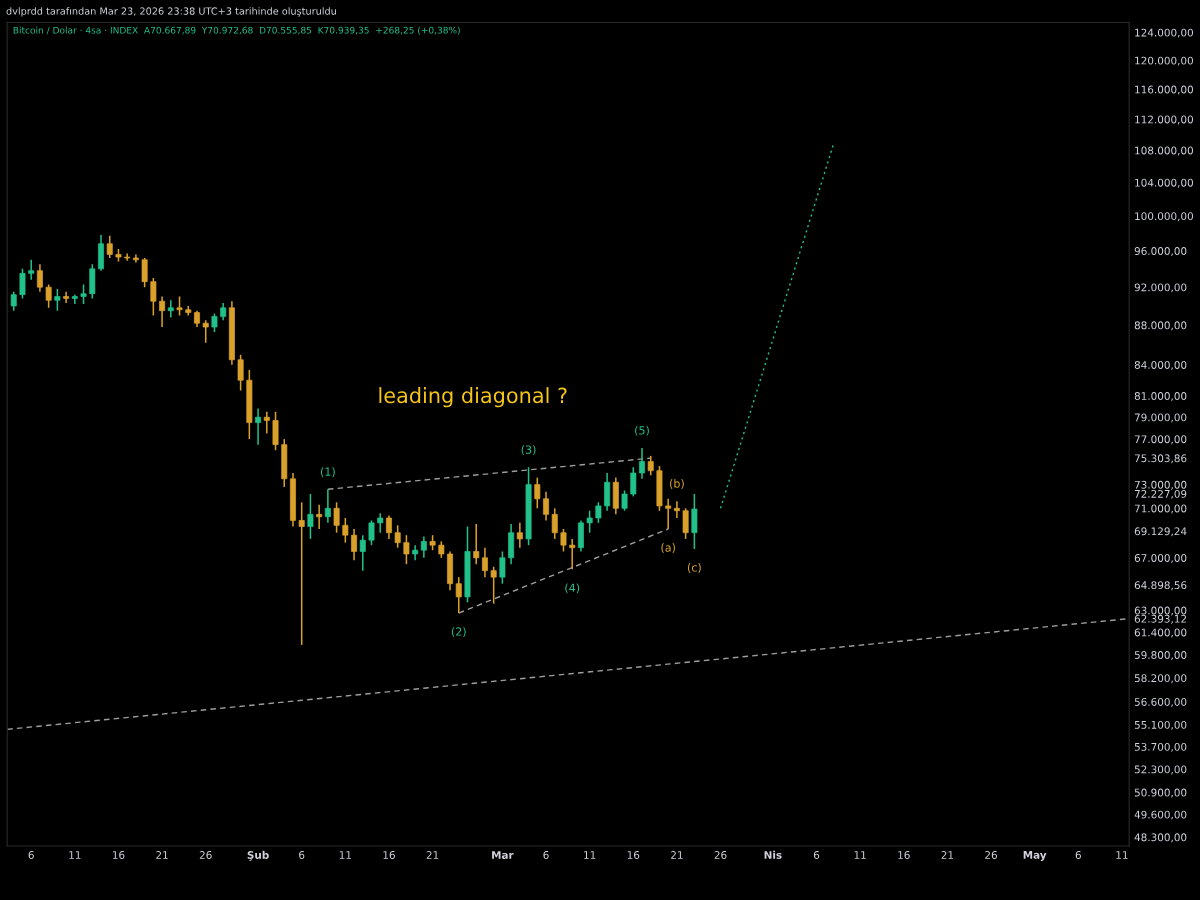 This screenshot has height=900, width=1200. Describe the element at coordinates (1160, 440) in the screenshot. I see `y-tick-label: 77.000,00` at that location.